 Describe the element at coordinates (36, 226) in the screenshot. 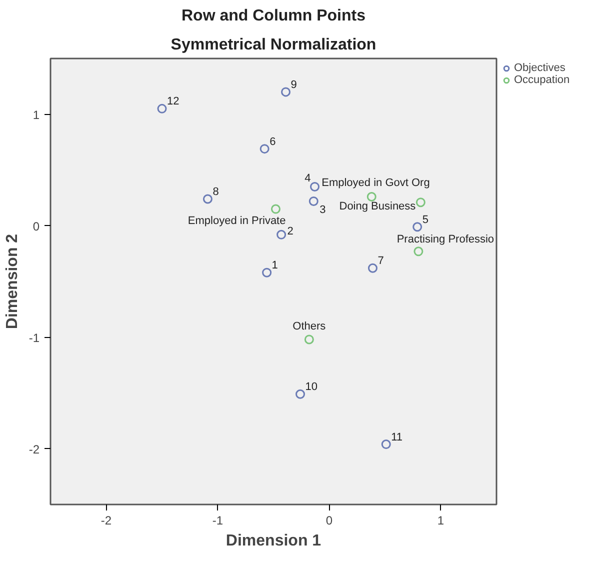

I see `y-tick-label: 0` at that location.